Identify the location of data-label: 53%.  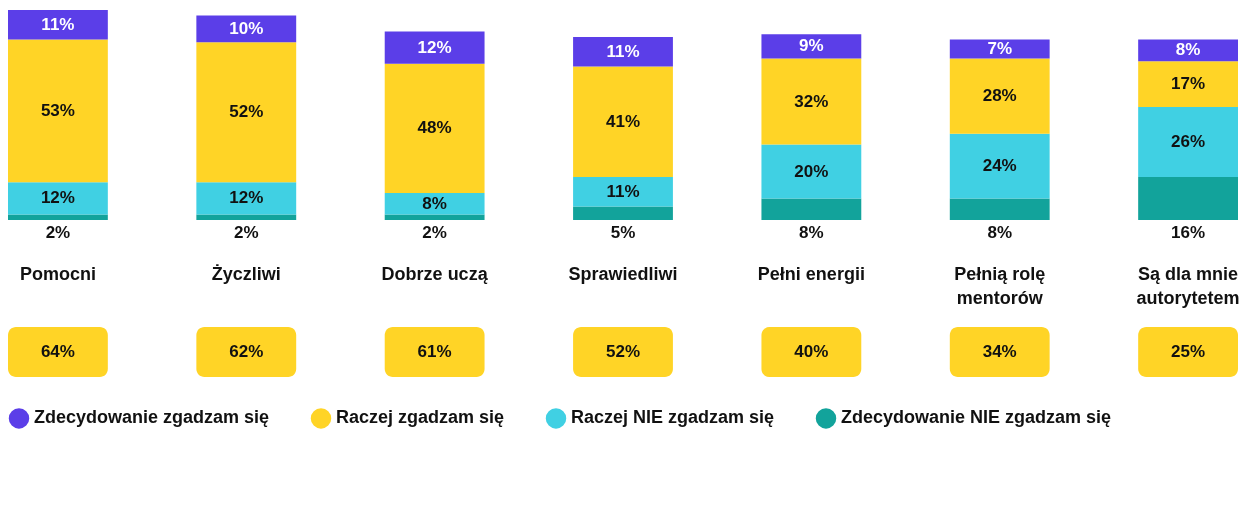
(57, 110).